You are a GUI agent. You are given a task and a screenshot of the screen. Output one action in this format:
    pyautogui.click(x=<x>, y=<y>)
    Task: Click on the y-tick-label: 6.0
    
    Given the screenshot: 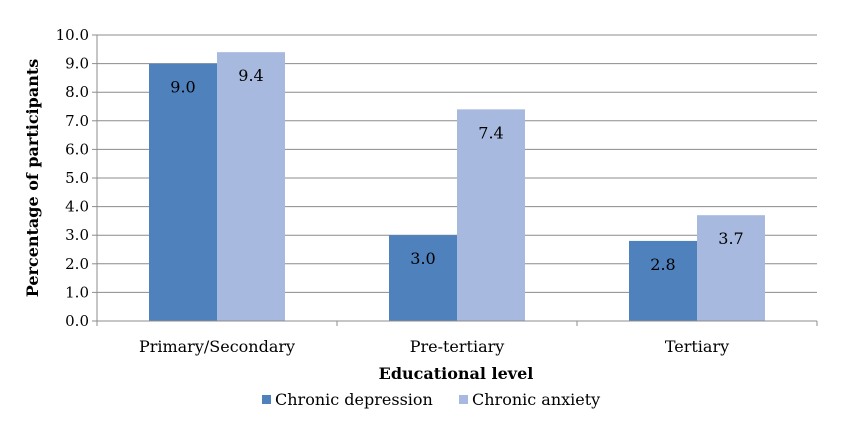 What is the action you would take?
    pyautogui.click(x=77, y=149)
    